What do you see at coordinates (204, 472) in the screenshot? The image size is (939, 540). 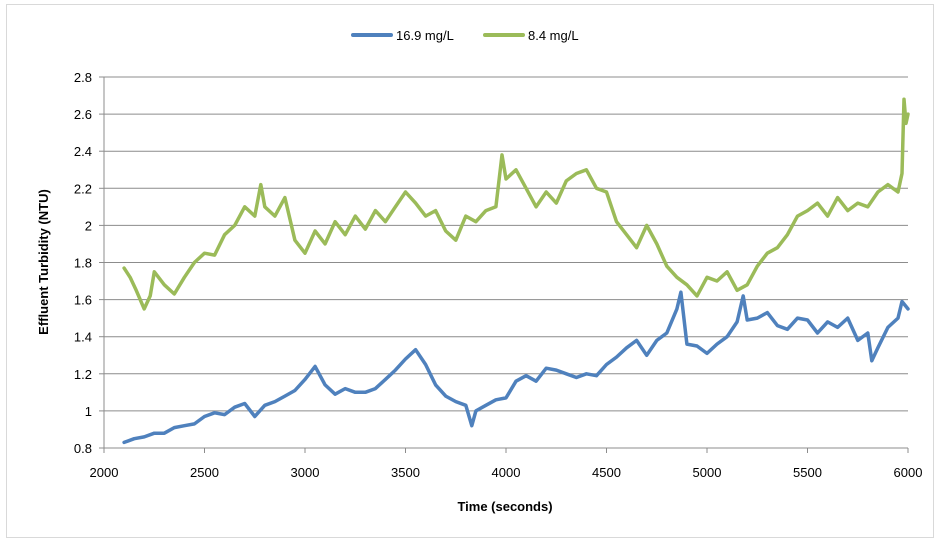 I see `x-tick-label: 2500` at bounding box center [204, 472].